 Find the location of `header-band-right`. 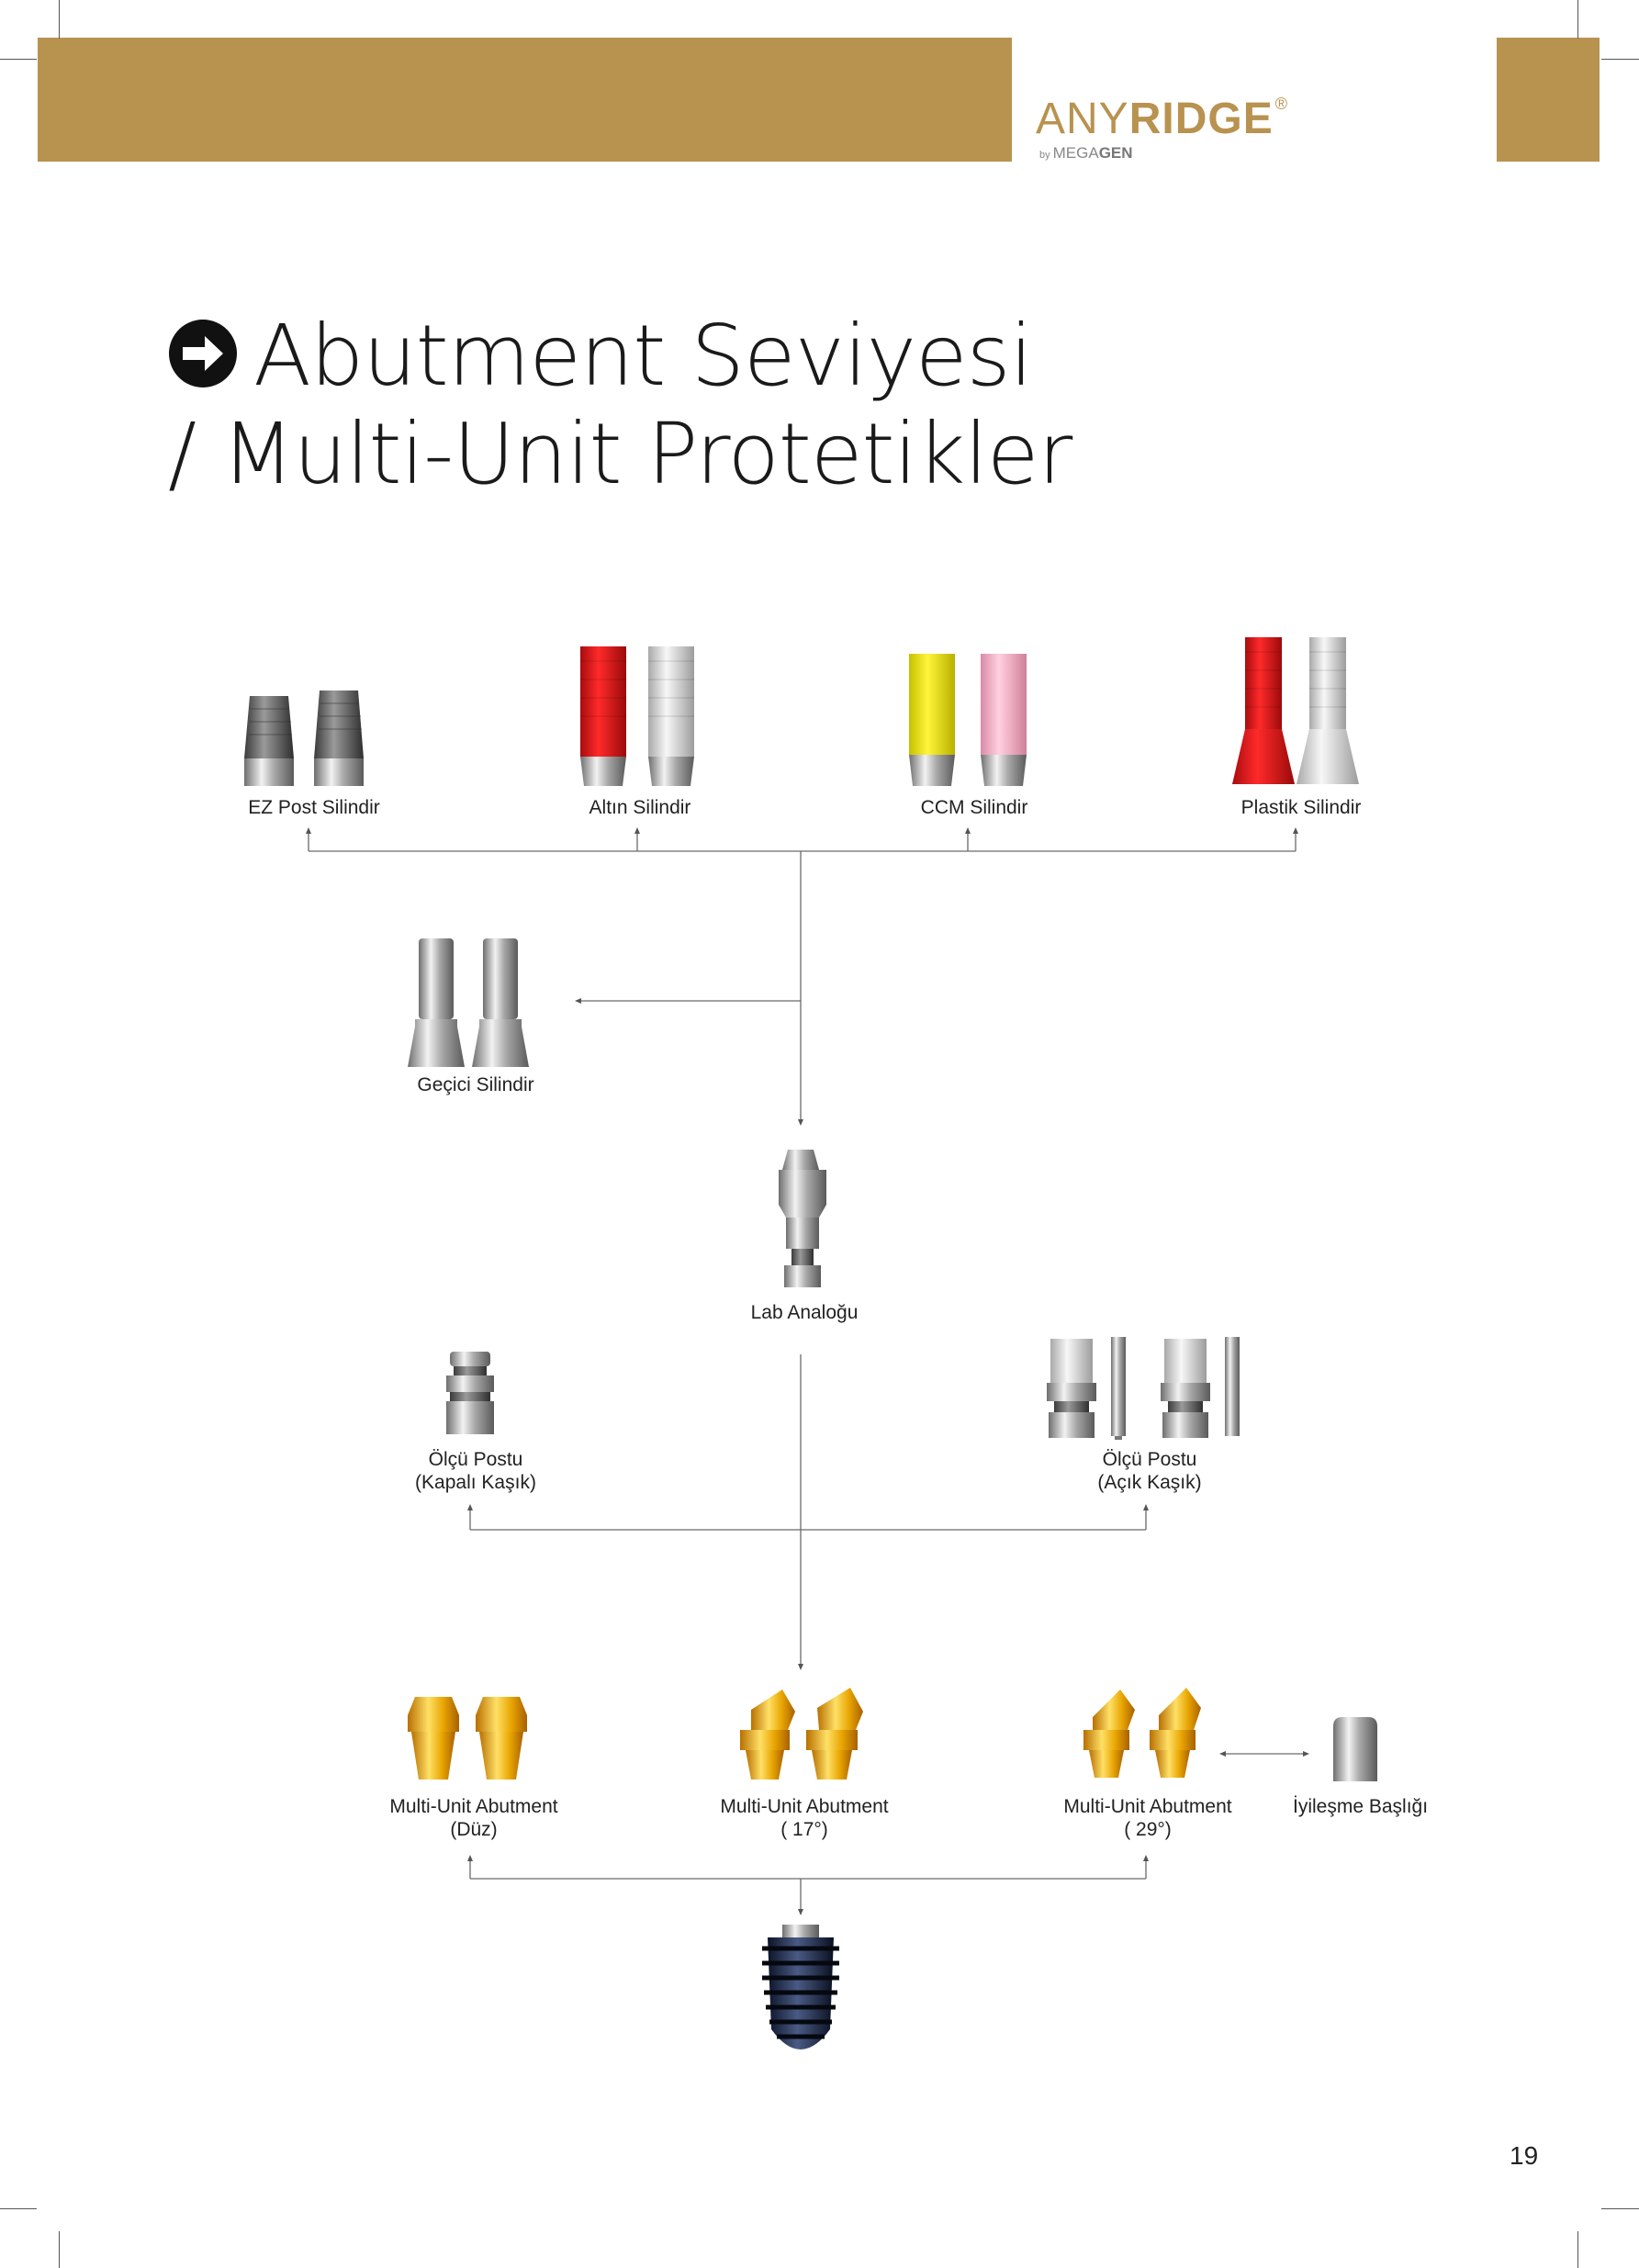

header-band-right is located at coordinates (1548, 100).